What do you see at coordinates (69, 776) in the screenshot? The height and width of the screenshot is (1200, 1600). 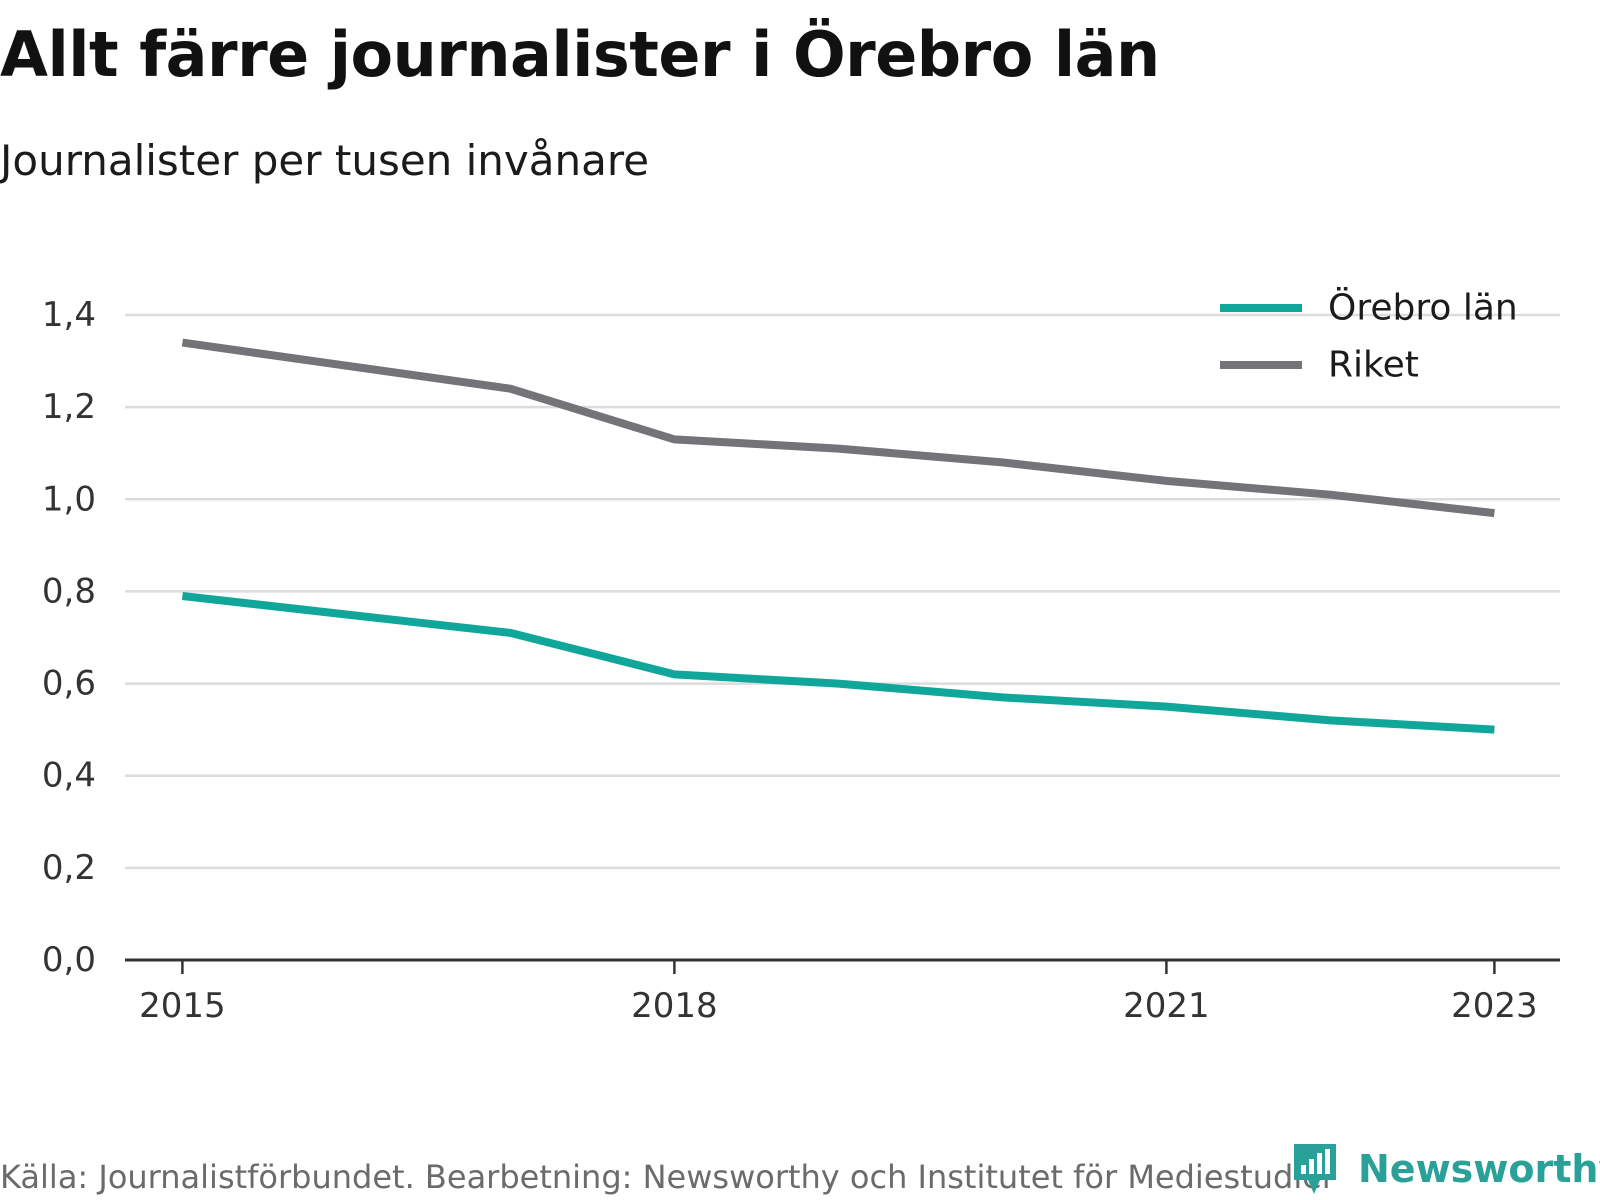 I see `y-tick-label: 0,4` at bounding box center [69, 776].